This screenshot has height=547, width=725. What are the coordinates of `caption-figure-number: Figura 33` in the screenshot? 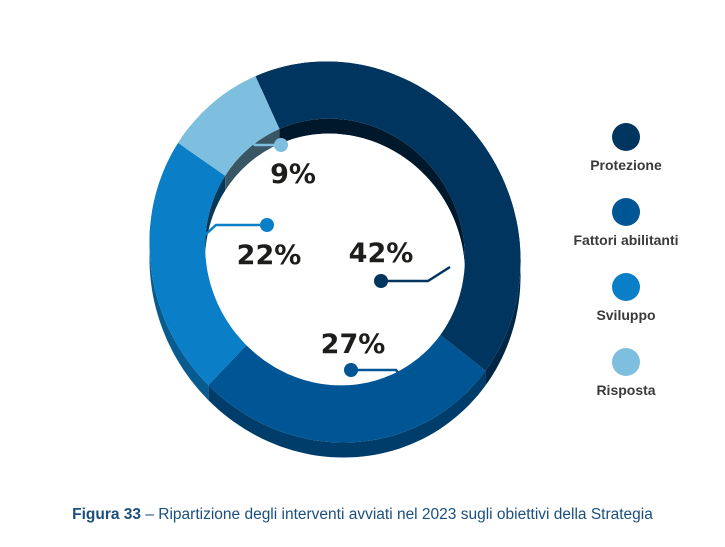 It's located at (107, 514).